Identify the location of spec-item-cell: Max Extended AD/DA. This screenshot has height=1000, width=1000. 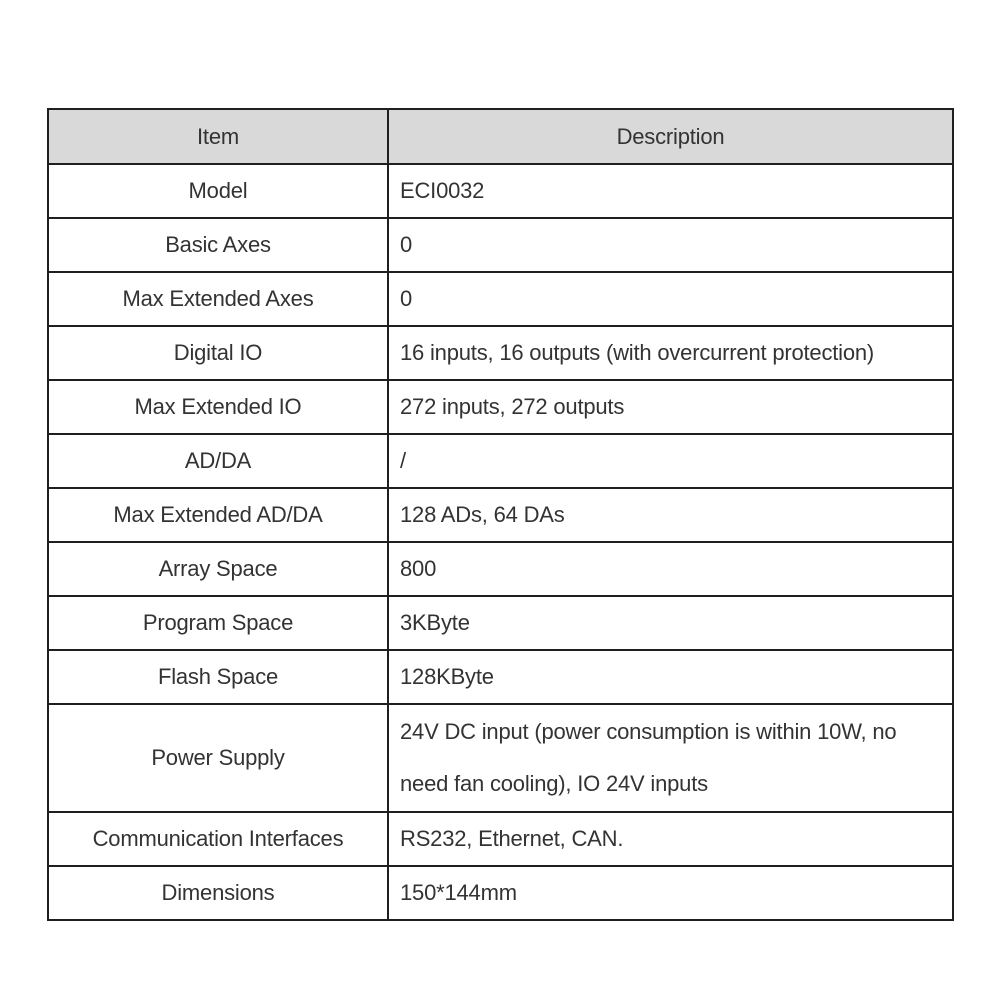
(218, 515).